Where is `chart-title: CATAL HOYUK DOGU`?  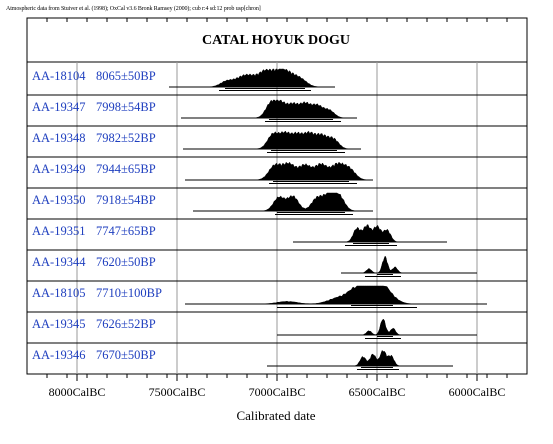 chart-title: CATAL HOYUK DOGU is located at coordinates (276, 40).